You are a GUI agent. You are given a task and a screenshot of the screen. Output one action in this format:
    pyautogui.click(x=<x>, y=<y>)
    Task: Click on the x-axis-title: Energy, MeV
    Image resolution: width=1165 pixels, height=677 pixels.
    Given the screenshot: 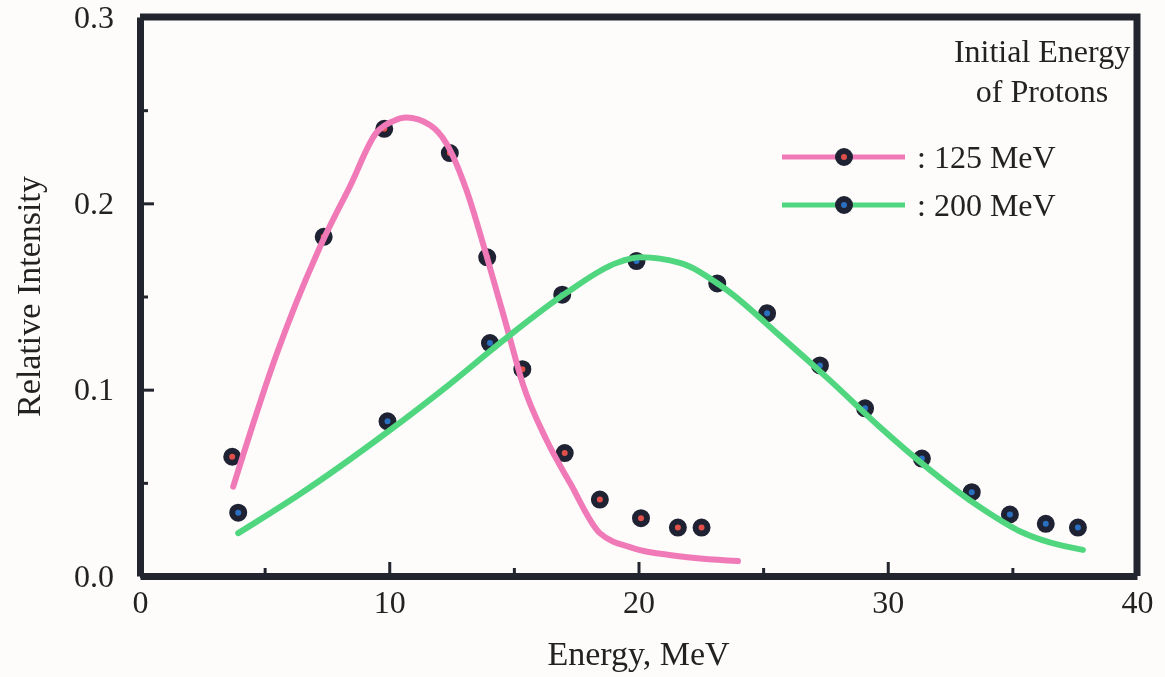 What is the action you would take?
    pyautogui.click(x=639, y=653)
    